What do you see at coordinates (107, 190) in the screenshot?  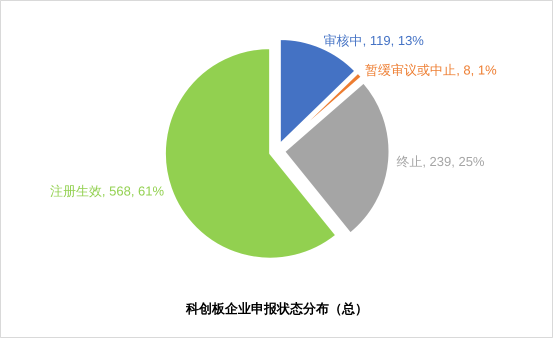 I see `slice-label: 注册生效, 568, 61%` at bounding box center [107, 190].